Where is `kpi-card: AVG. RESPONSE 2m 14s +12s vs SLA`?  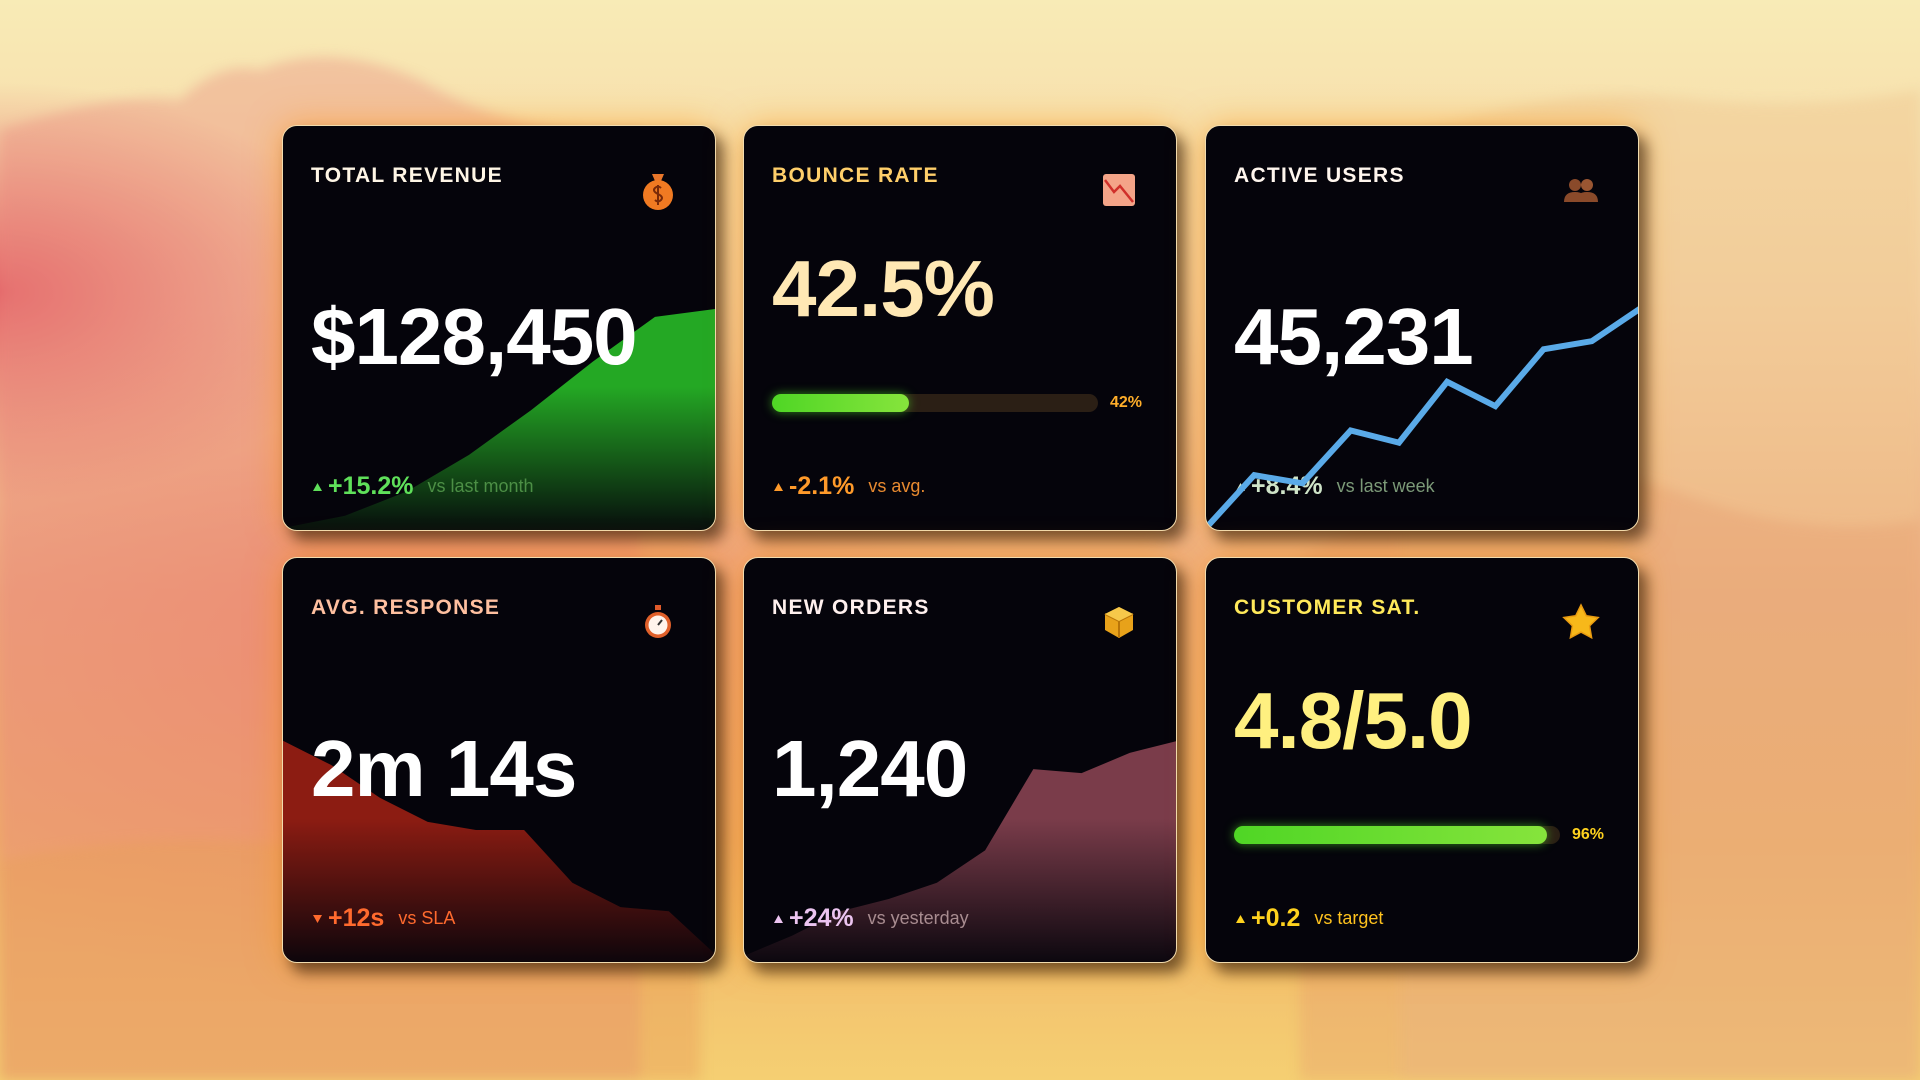
kpi-card: AVG. RESPONSE 2m 14s +12s vs SLA is located at coordinates (499, 760).